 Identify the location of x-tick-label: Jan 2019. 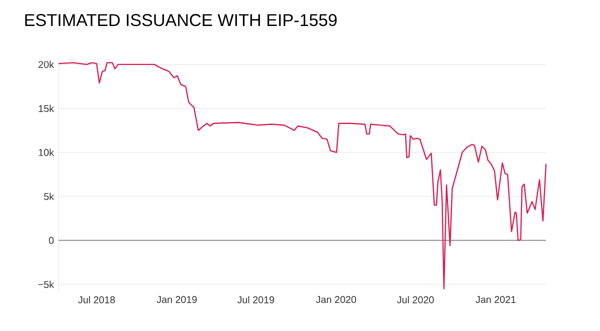
(176, 300).